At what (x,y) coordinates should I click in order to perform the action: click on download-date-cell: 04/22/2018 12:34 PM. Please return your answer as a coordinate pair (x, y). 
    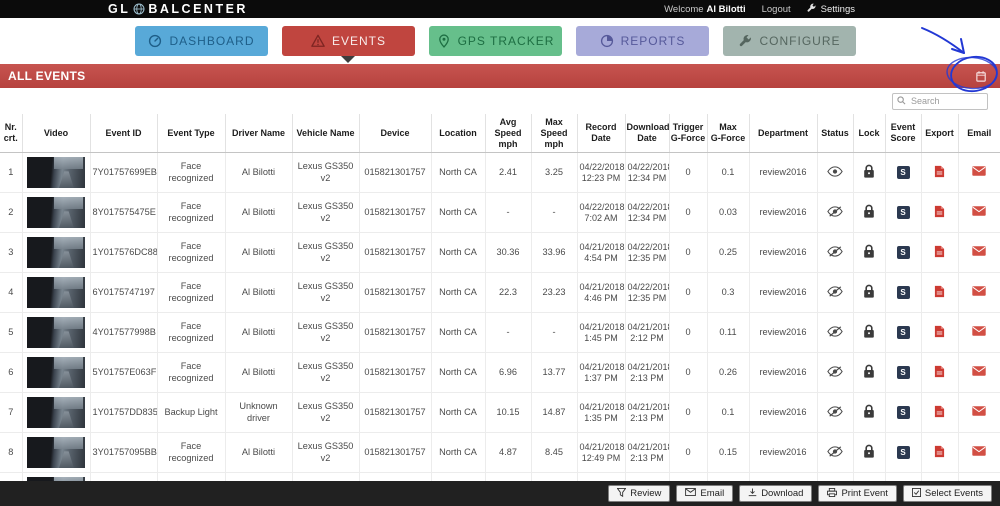
    Looking at the image, I should click on (647, 173).